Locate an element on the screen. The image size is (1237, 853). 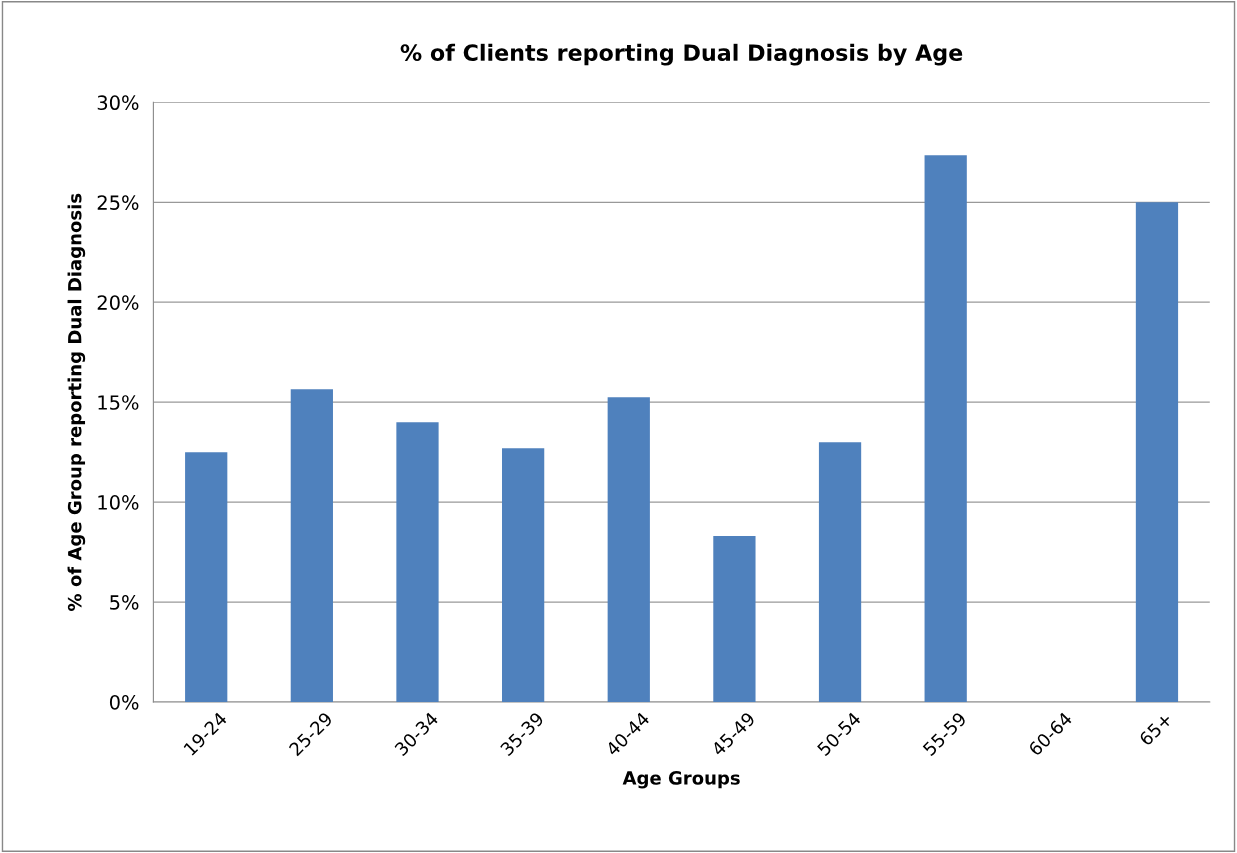
y-tick-label: 15% is located at coordinates (118, 402).